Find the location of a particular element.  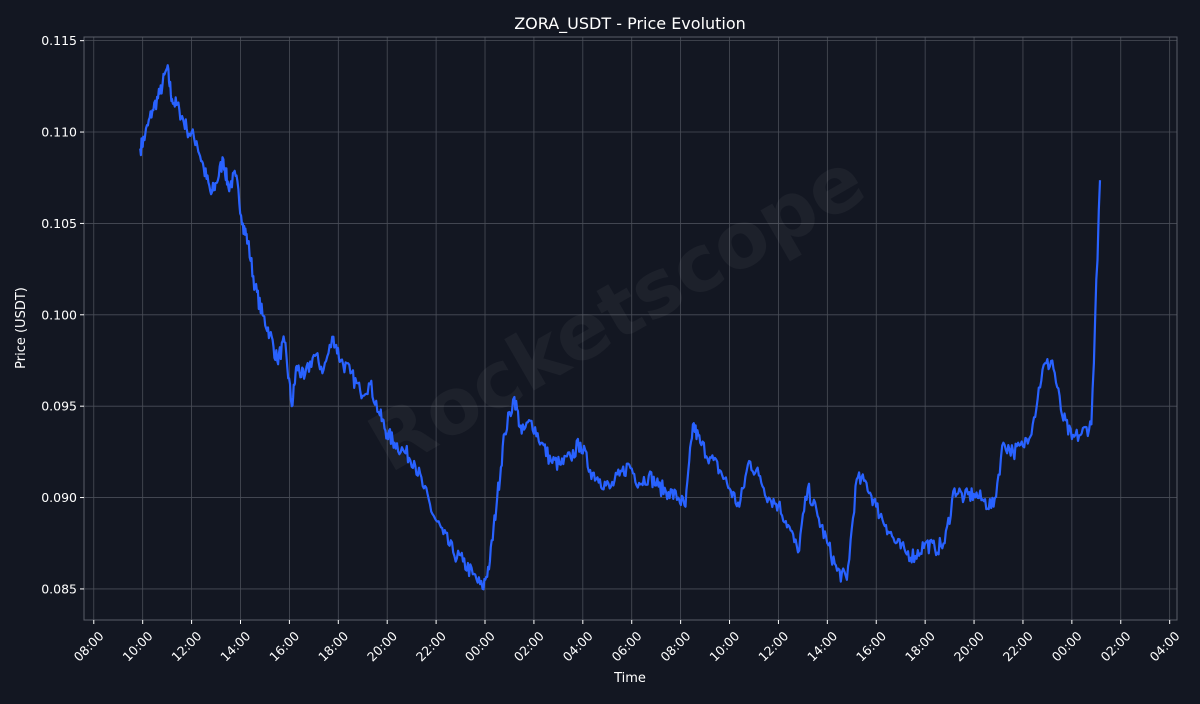

y-axis-label: Price (USDT) is located at coordinates (21, 328).